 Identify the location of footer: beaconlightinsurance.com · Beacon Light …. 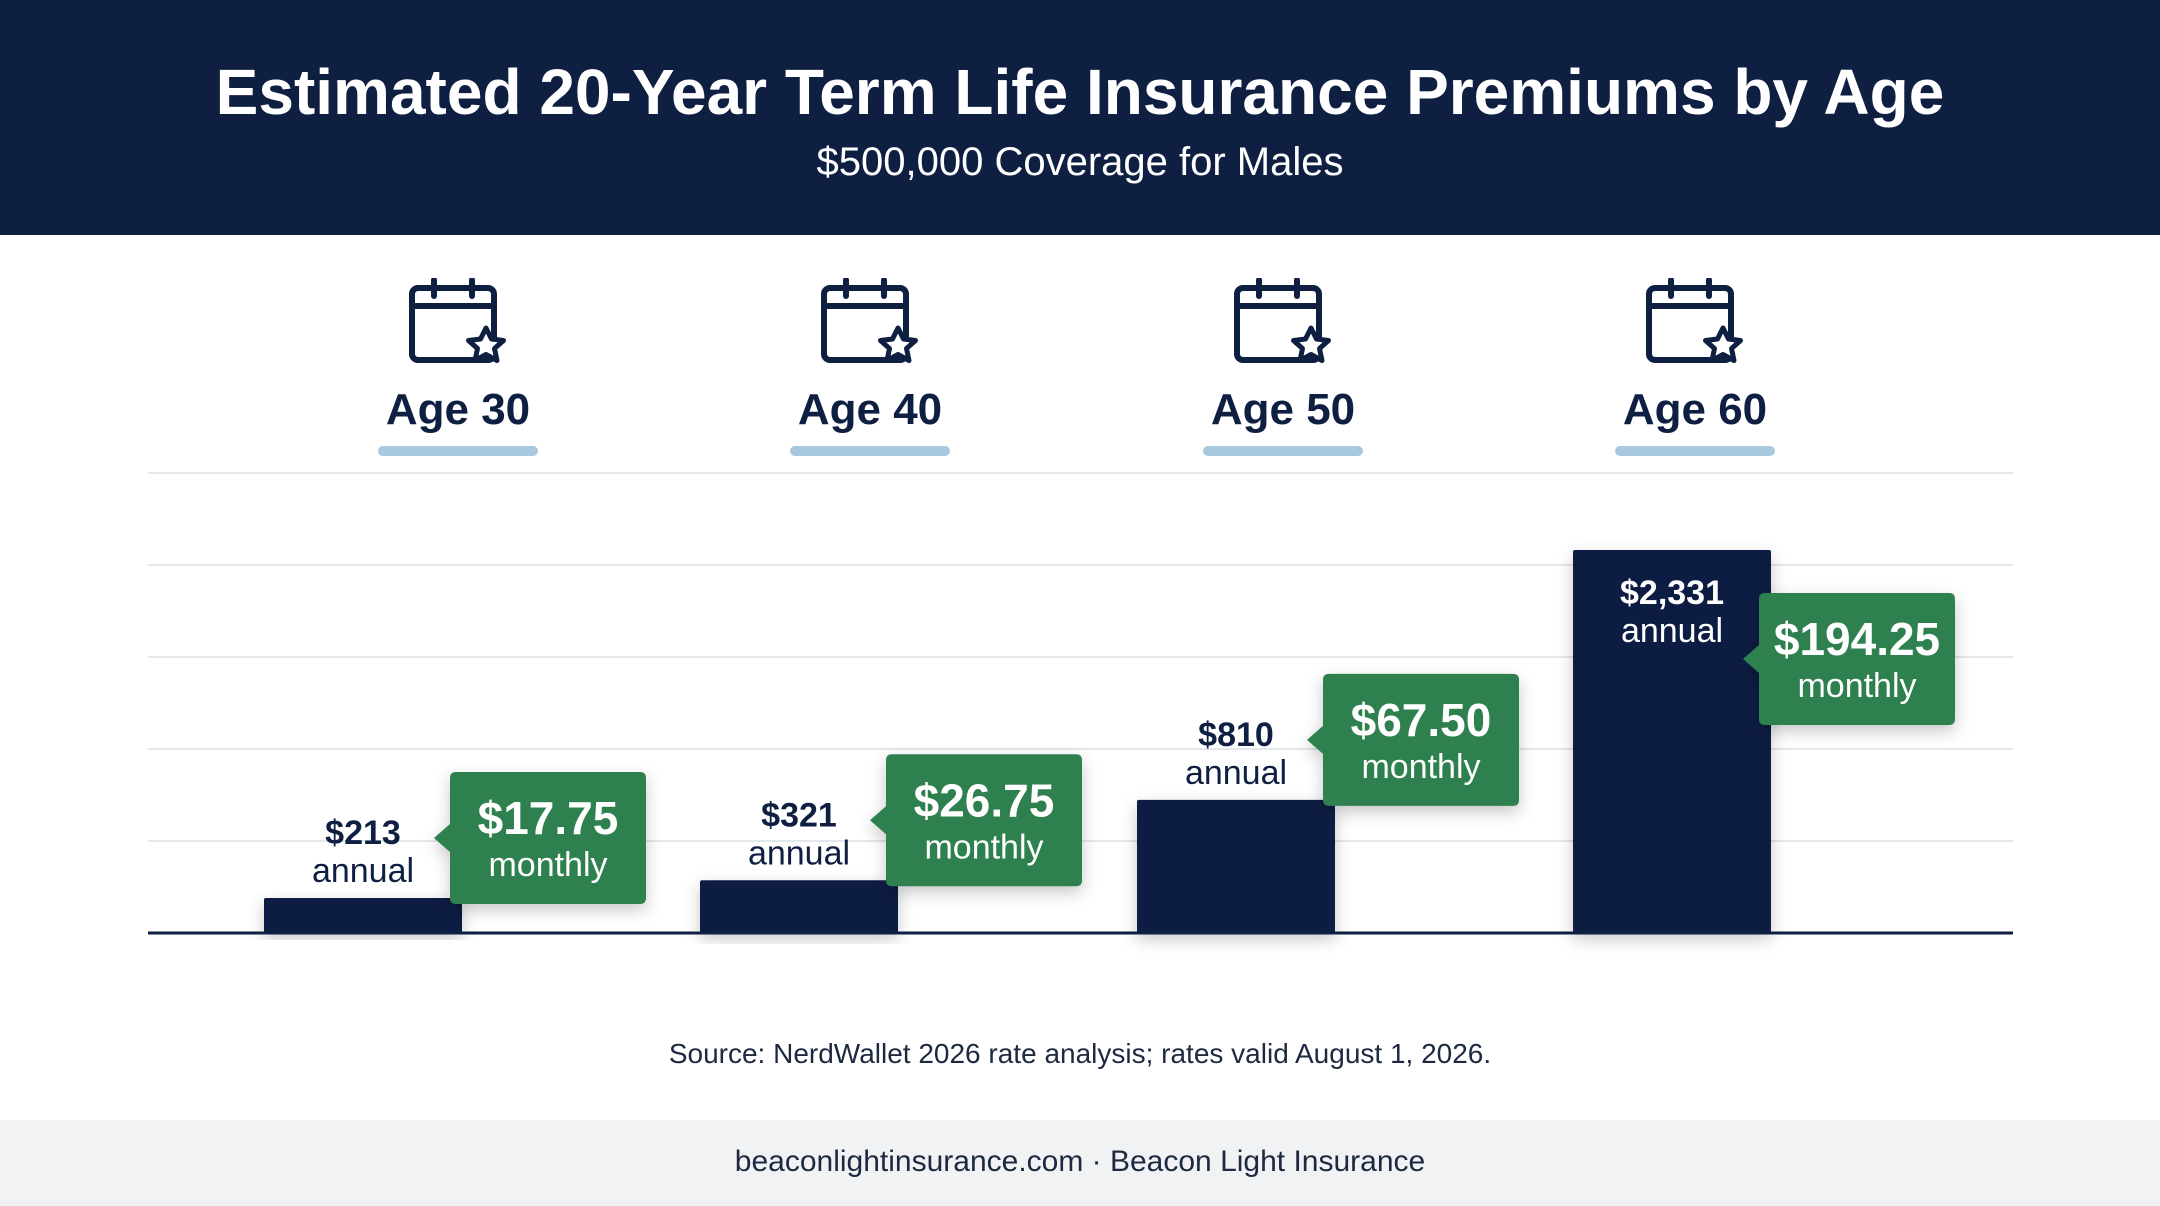
(1080, 1163).